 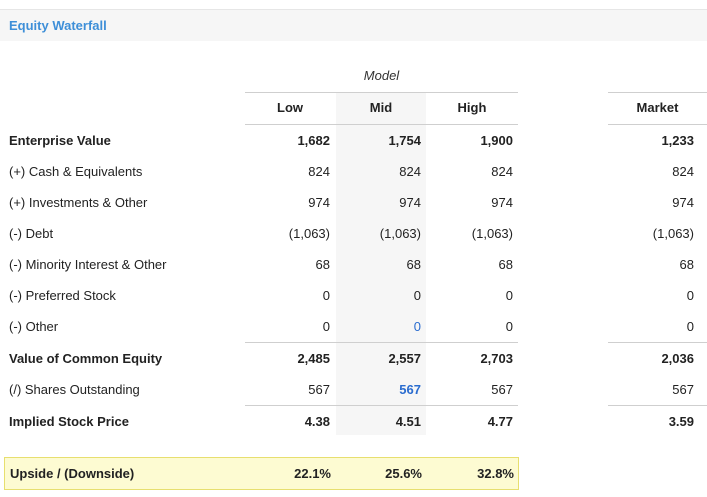 What do you see at coordinates (496, 358) in the screenshot?
I see `value-high: 2,703` at bounding box center [496, 358].